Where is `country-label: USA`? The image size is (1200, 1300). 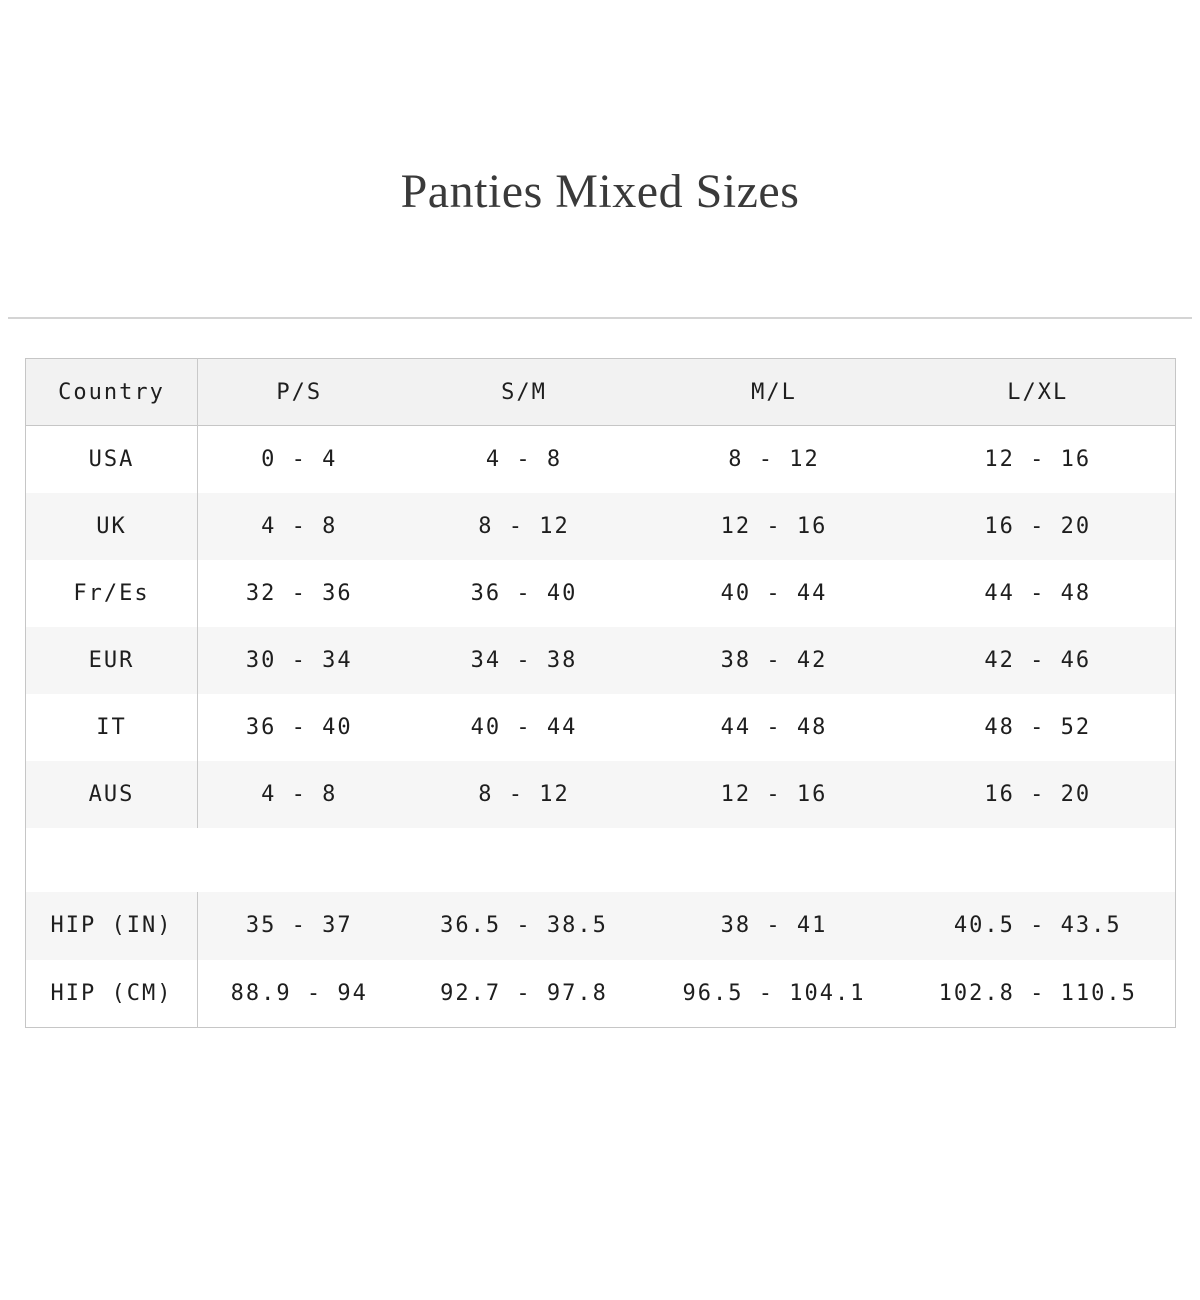 country-label: USA is located at coordinates (111, 459).